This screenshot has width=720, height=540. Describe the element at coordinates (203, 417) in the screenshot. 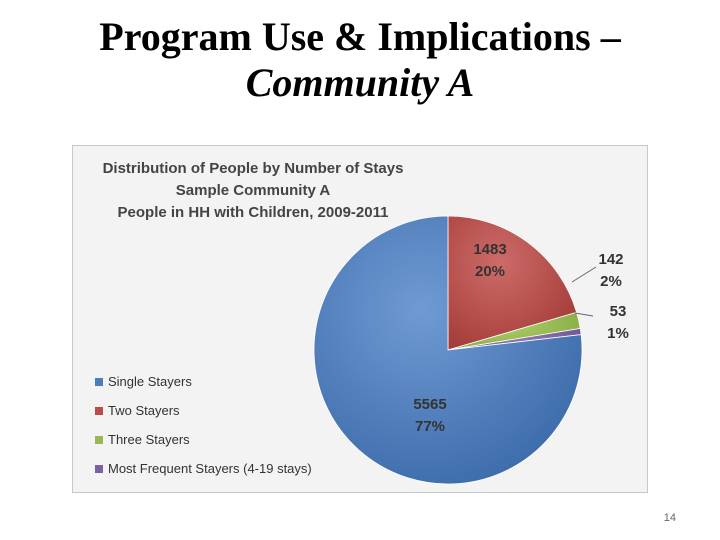

I see `legend-item-two-stayers: Two Stayers` at that location.